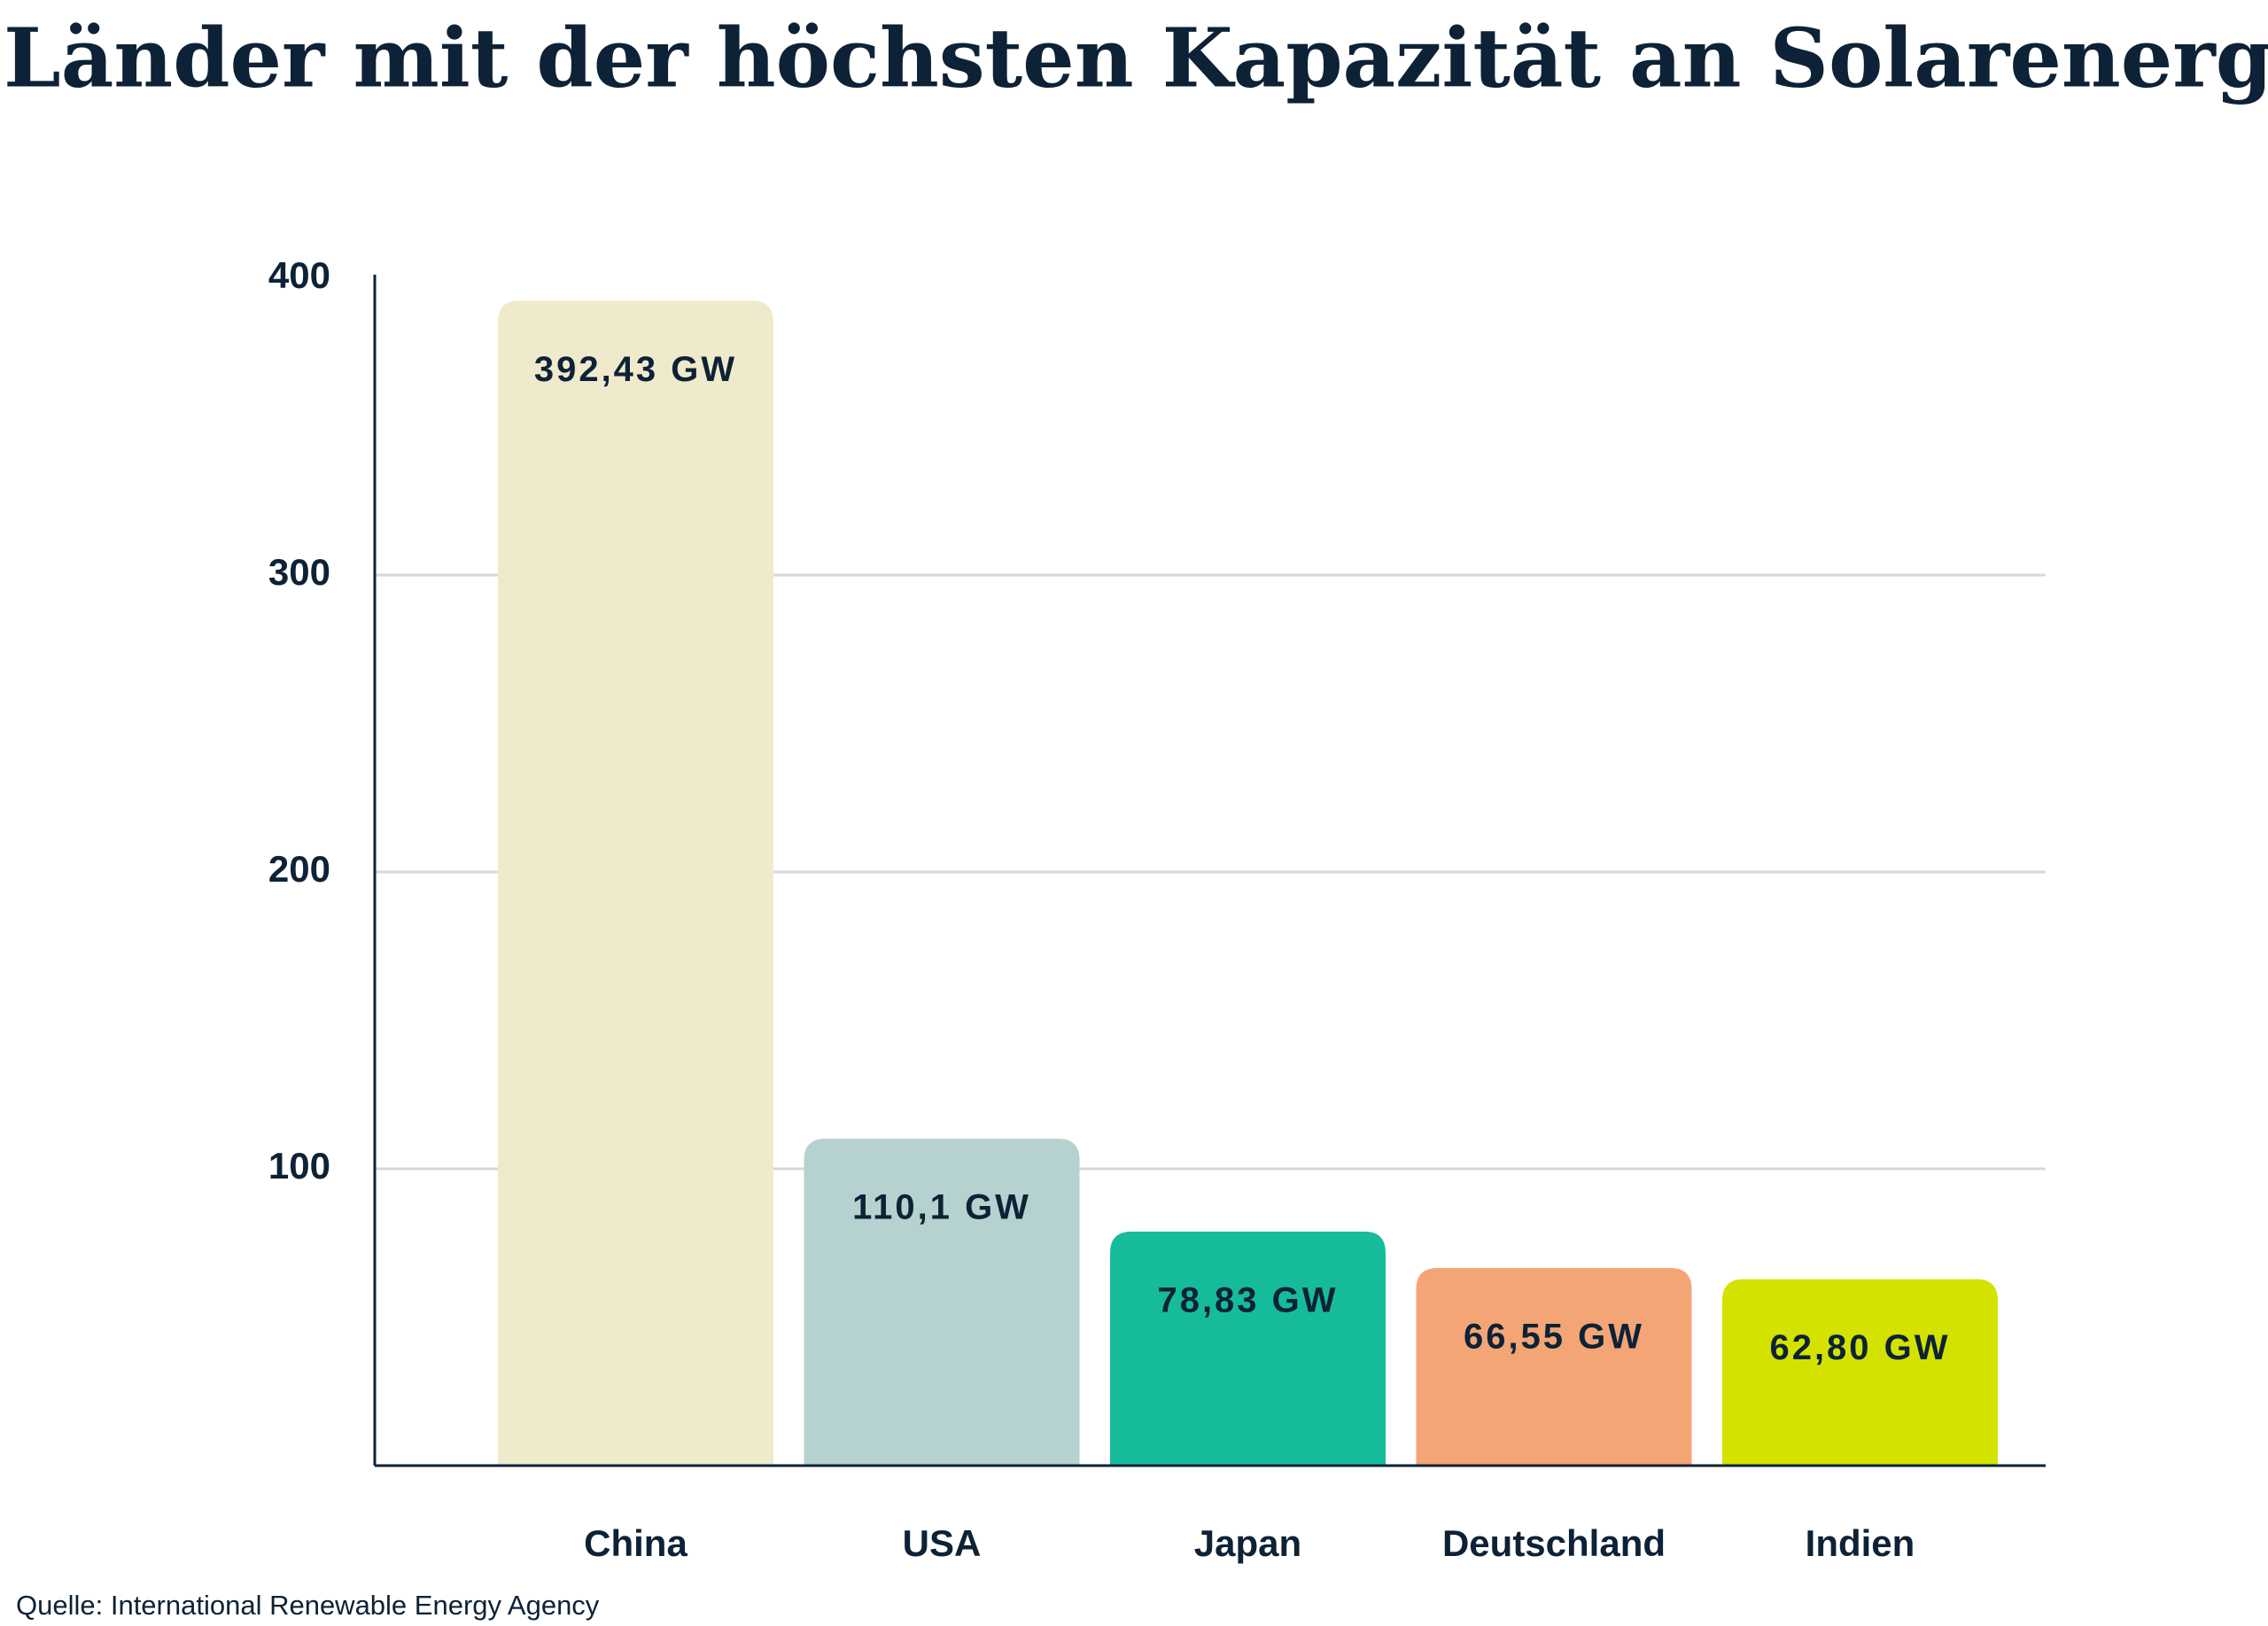  I want to click on x-tick-label: Japan, so click(1247, 1543).